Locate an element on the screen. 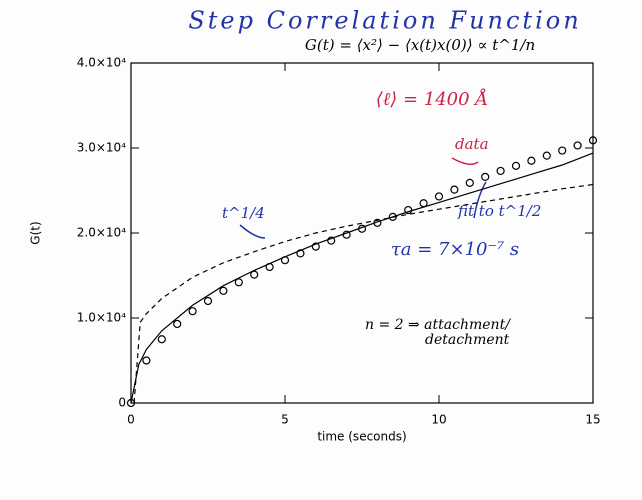 The image size is (642, 500). y-tick-label: 2.0×10⁴ is located at coordinates (101, 233).